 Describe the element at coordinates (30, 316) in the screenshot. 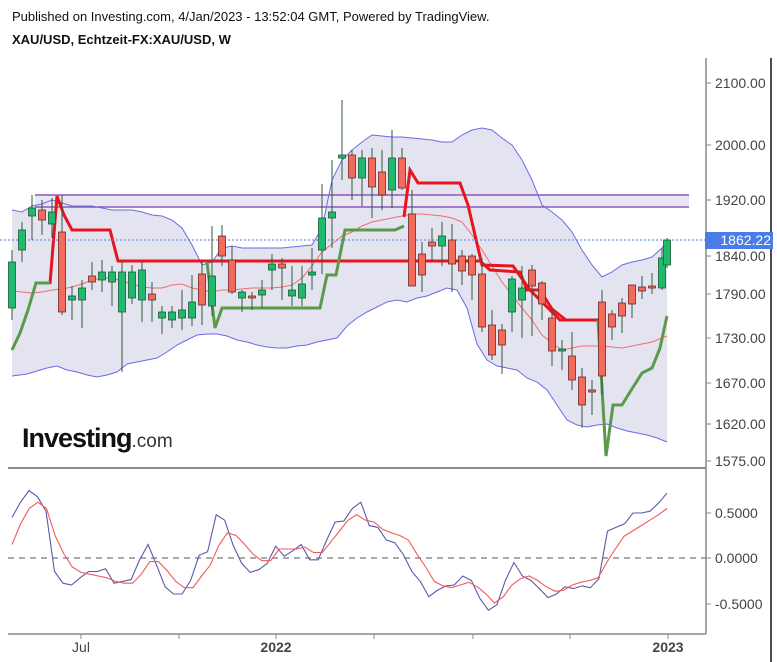

I see `supertrend-up-line` at that location.